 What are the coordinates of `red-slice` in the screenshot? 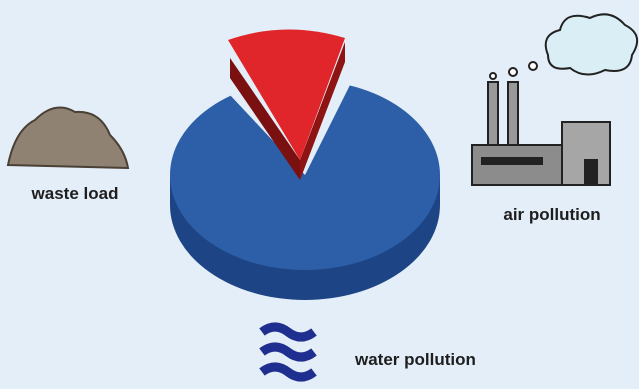 It's located at (286, 95).